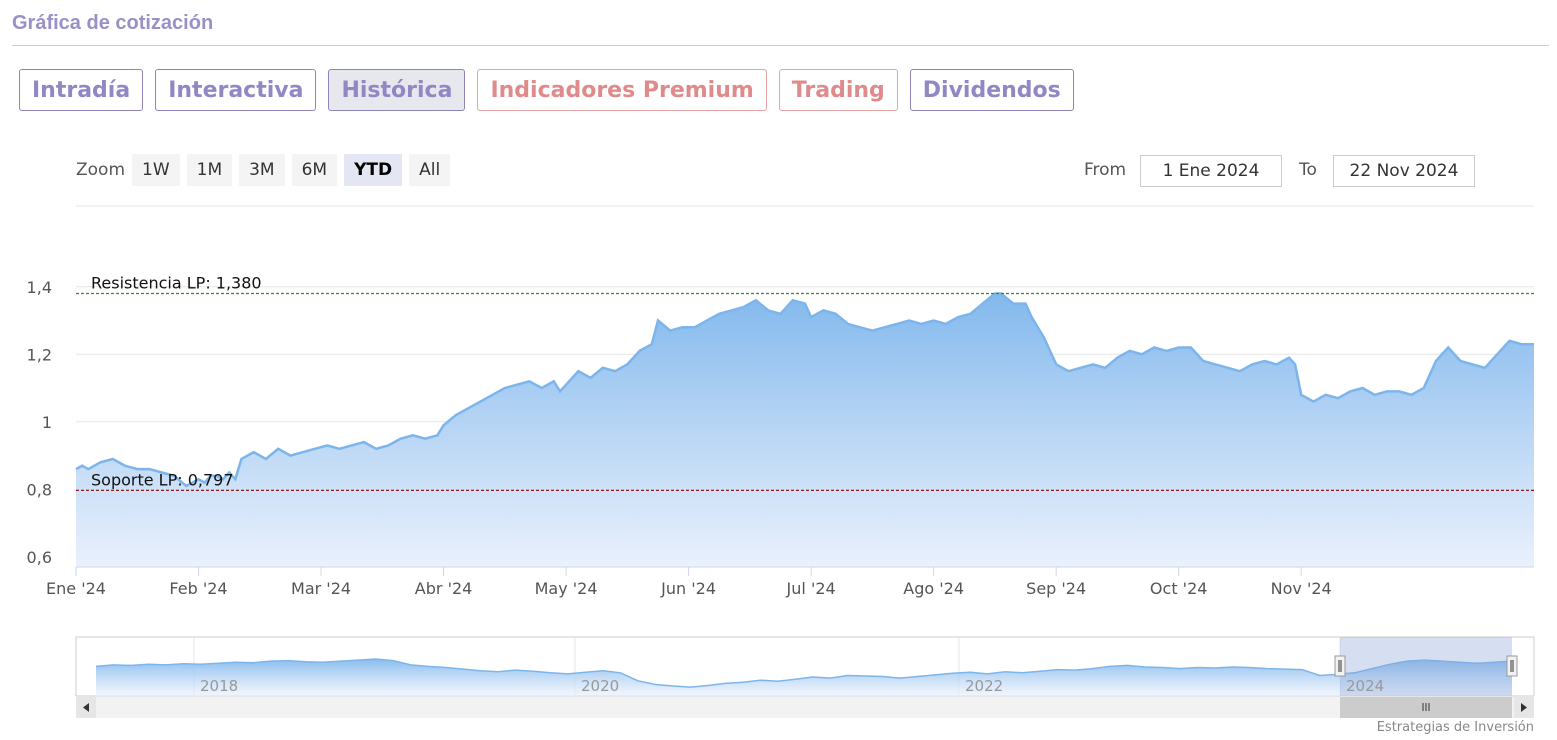 This screenshot has width=1557, height=740. Describe the element at coordinates (101, 170) in the screenshot. I see `zoom-label: Zoom` at that location.